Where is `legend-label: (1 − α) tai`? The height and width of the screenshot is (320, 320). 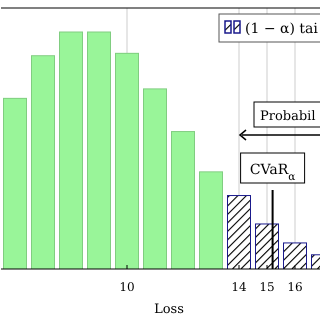
legend-label: (1 − α) tai is located at coordinates (281, 29).